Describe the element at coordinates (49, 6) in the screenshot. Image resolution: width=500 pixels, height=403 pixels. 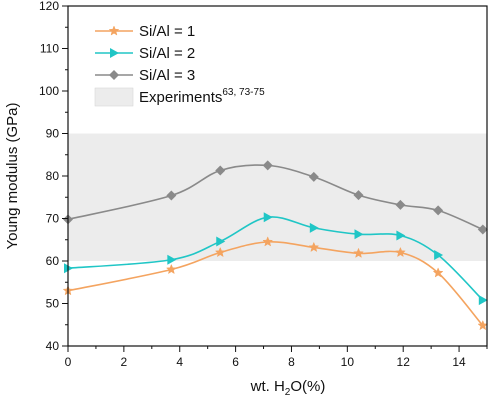
I see `y-tick-label-120: 120` at that location.